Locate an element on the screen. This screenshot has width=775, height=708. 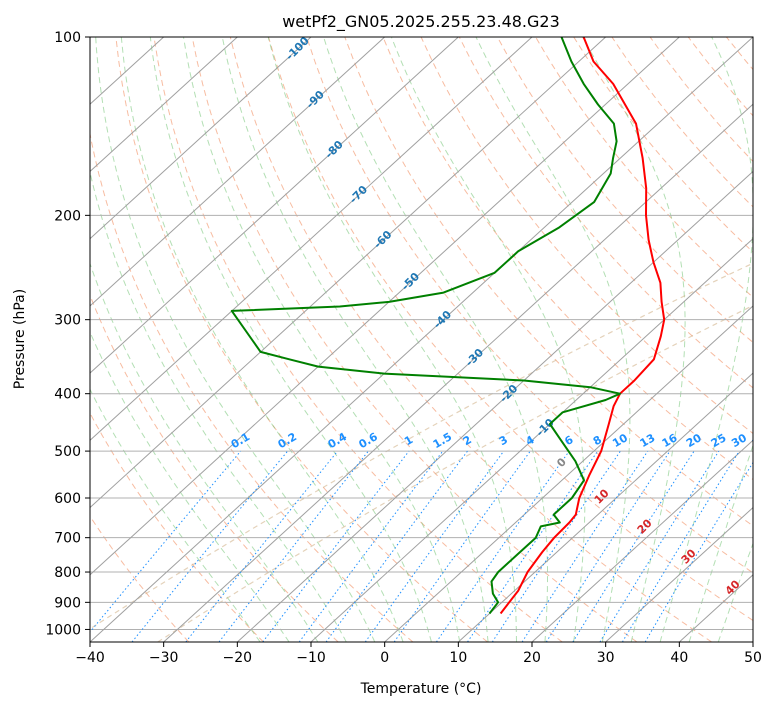
y-tick-label: 200 is located at coordinates (67, 216).